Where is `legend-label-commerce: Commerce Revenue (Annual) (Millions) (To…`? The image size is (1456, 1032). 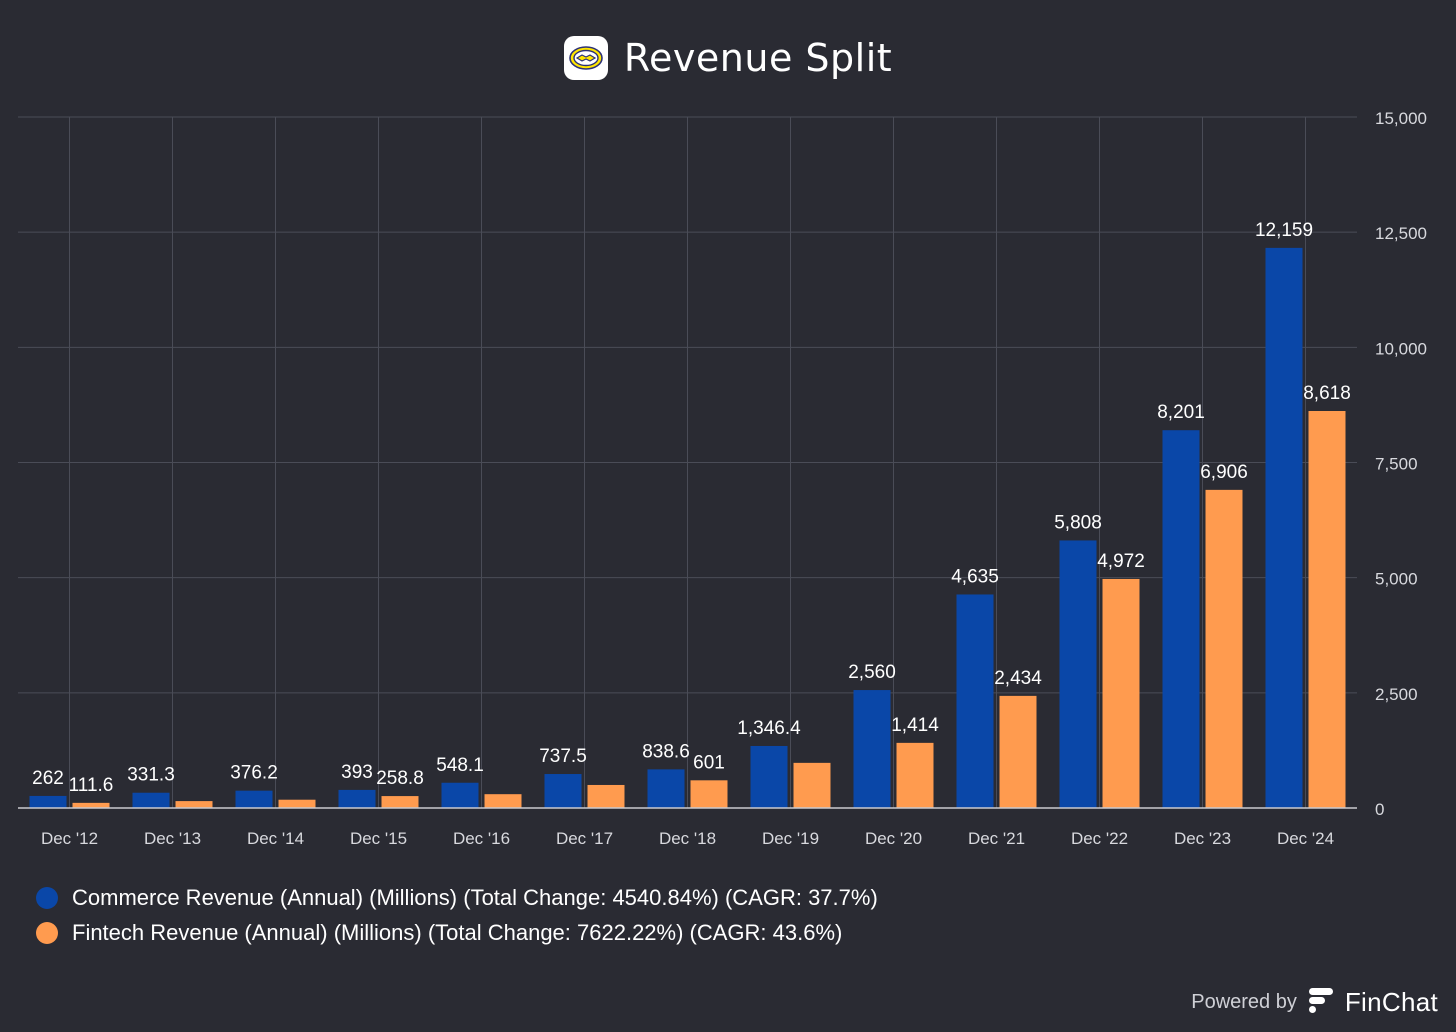
legend-label-commerce: Commerce Revenue (Annual) (Millions) (To… is located at coordinates (475, 897).